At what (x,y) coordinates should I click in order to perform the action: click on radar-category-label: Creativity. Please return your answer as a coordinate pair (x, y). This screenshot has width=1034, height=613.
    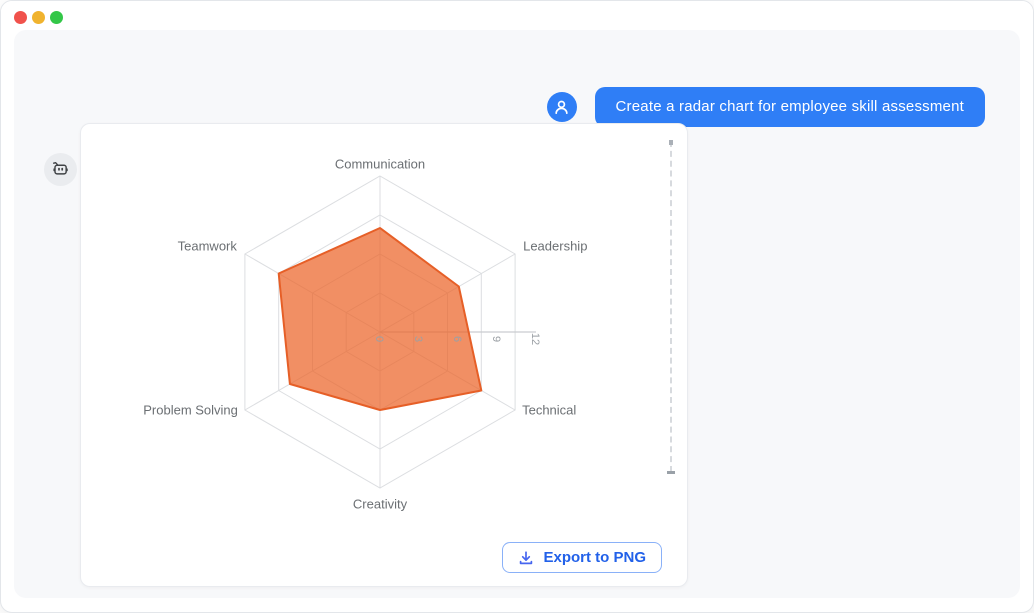
    Looking at the image, I should click on (380, 504).